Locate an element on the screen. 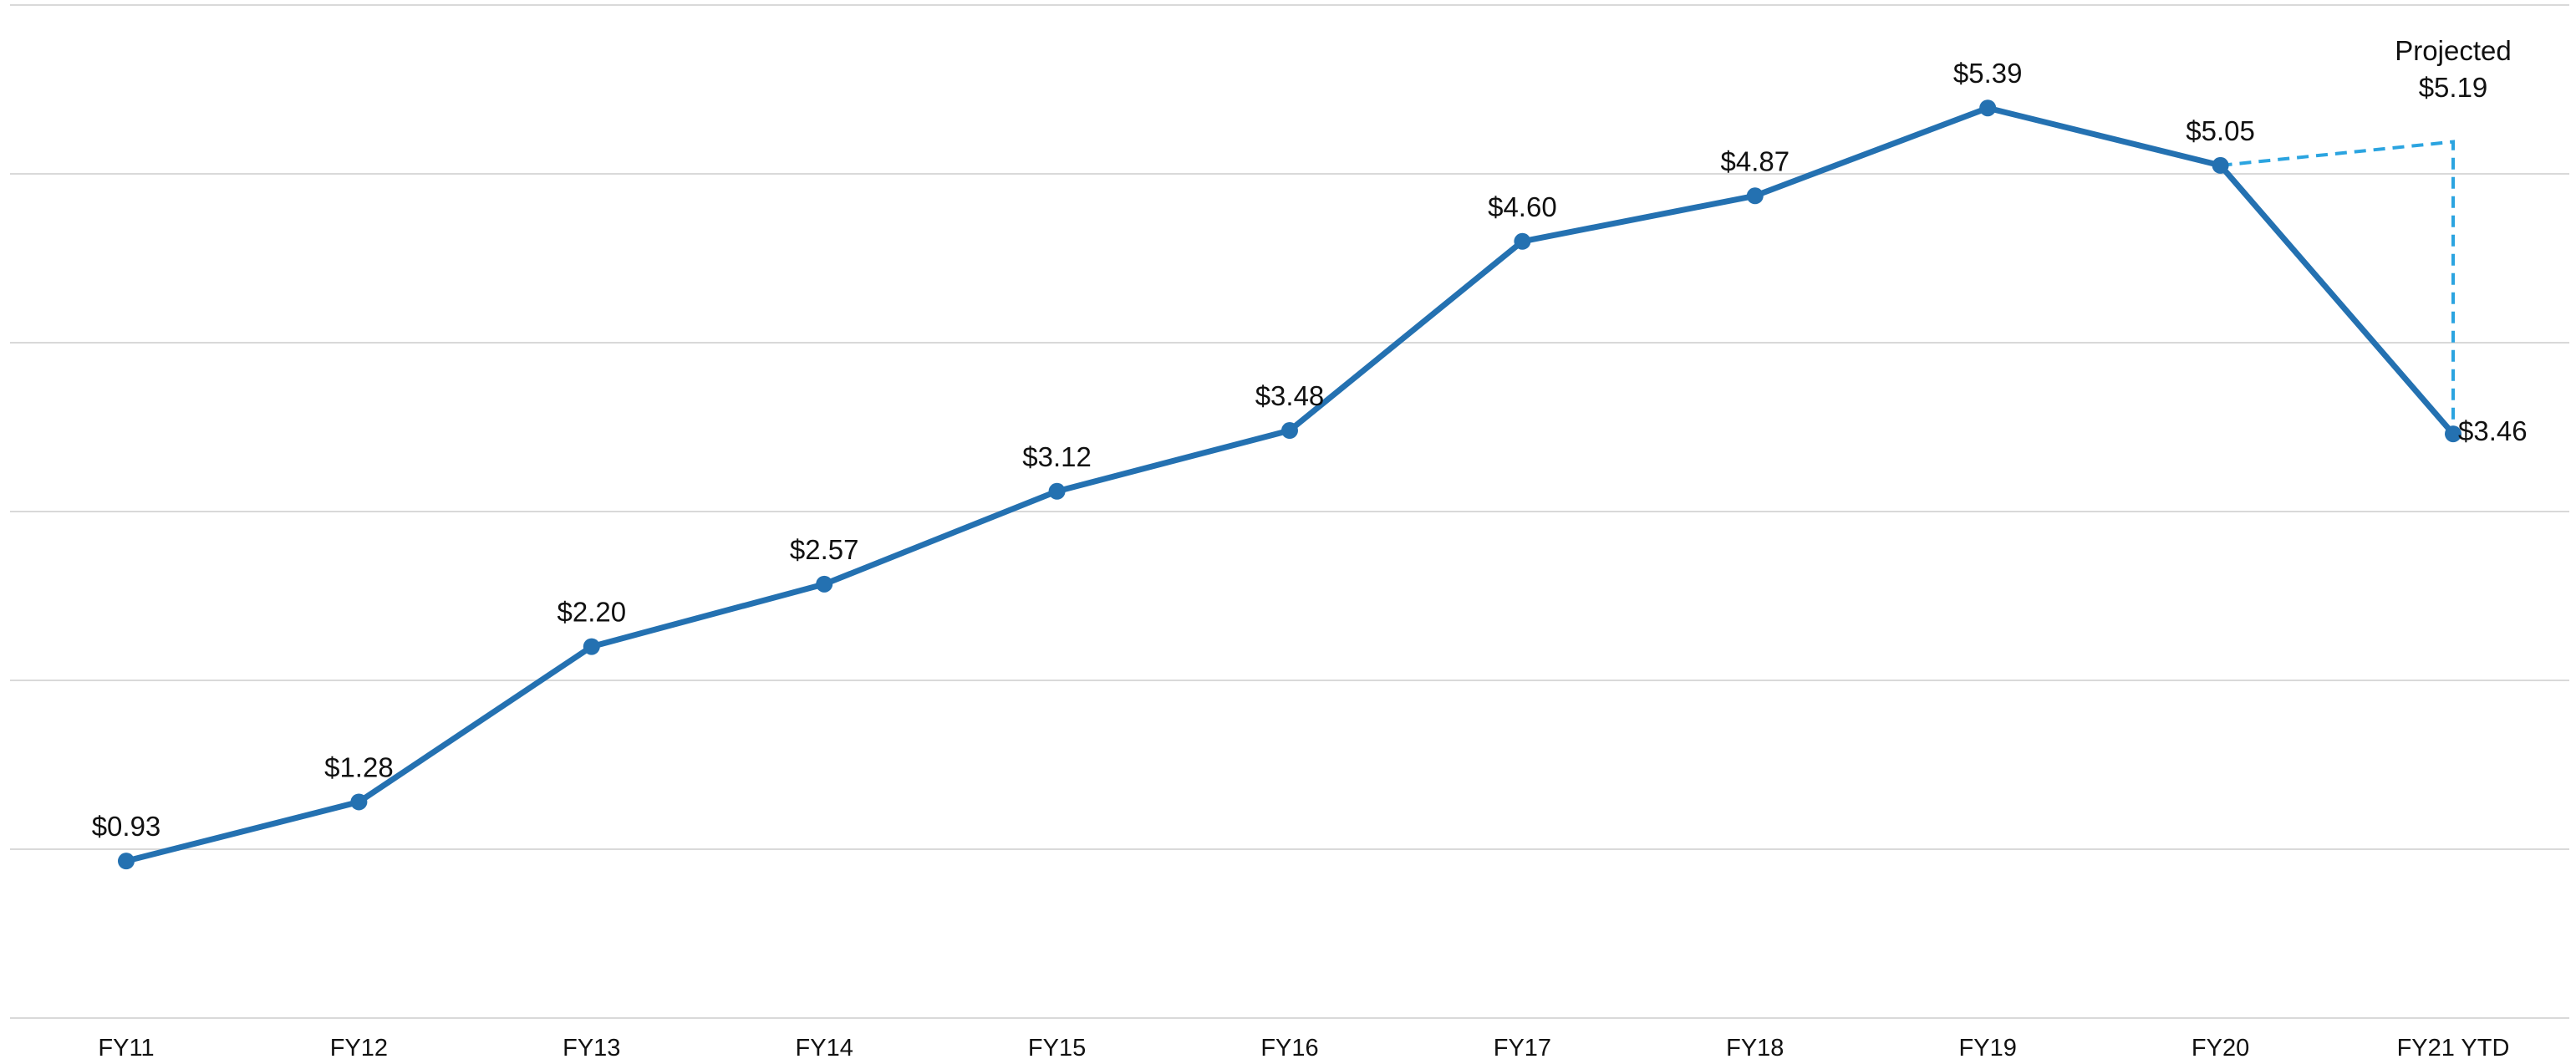 This screenshot has width=2576, height=1059. data-label: $0.93 is located at coordinates (126, 826).